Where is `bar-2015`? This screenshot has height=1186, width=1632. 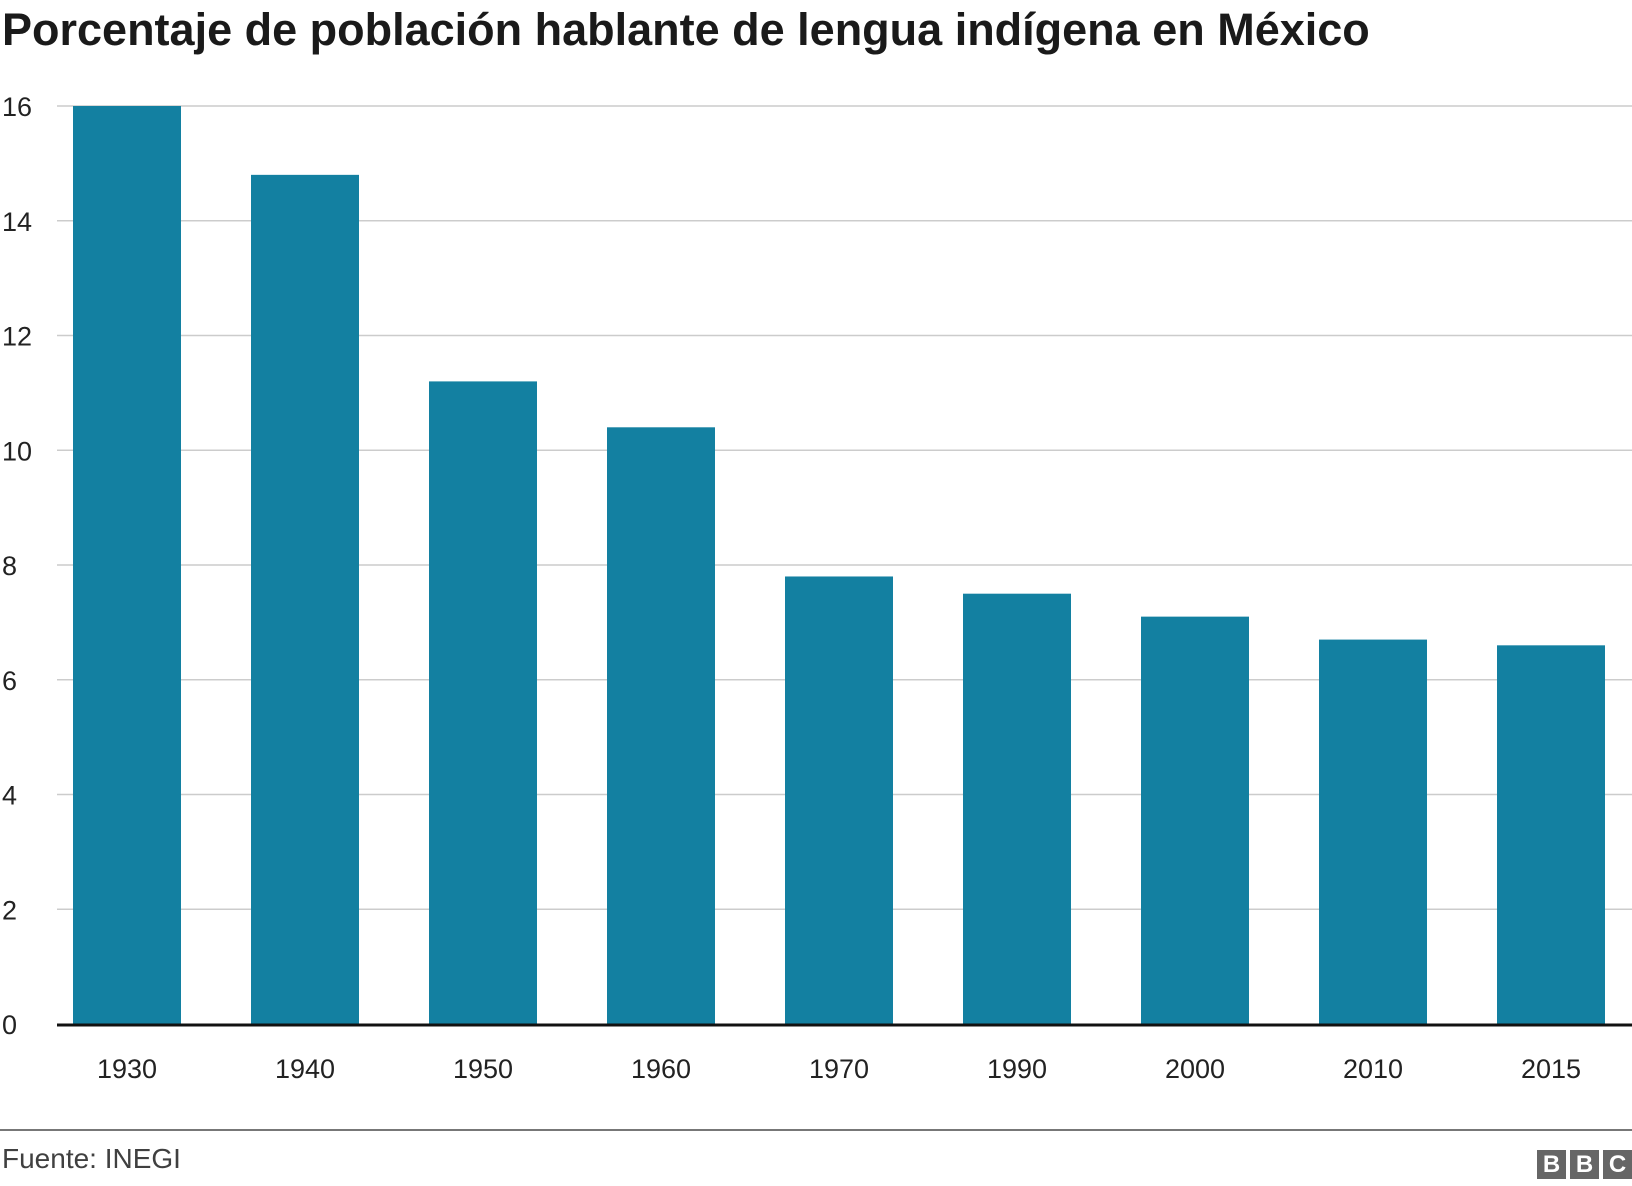 bar-2015 is located at coordinates (1551, 834).